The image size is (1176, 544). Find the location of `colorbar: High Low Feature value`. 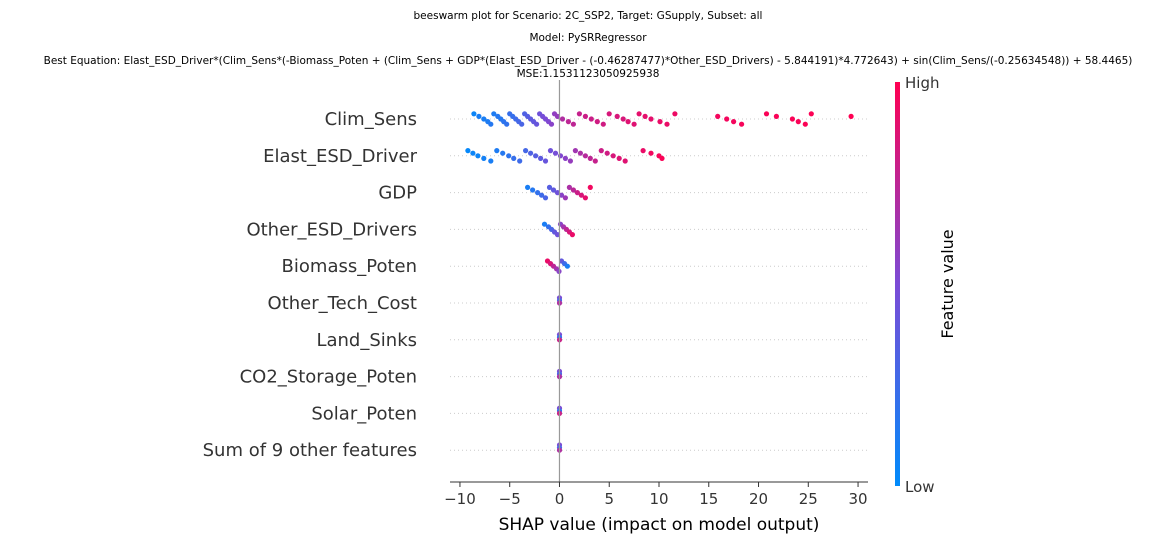

colorbar: High Low Feature value is located at coordinates (926, 285).